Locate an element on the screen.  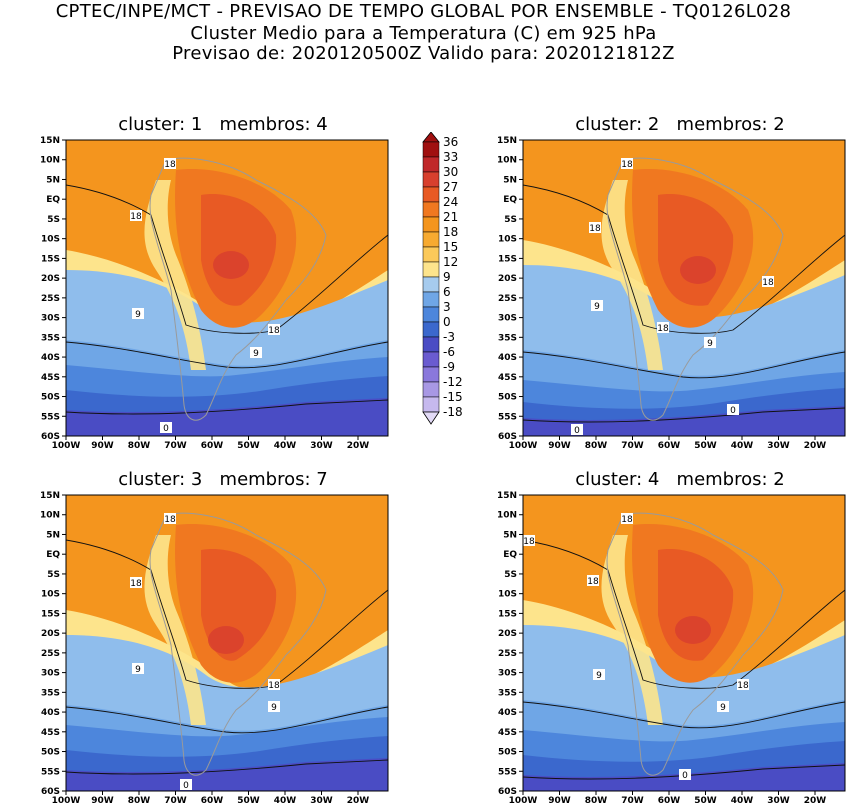
lat-tick-label: 5S is located at coordinates (510, 220).